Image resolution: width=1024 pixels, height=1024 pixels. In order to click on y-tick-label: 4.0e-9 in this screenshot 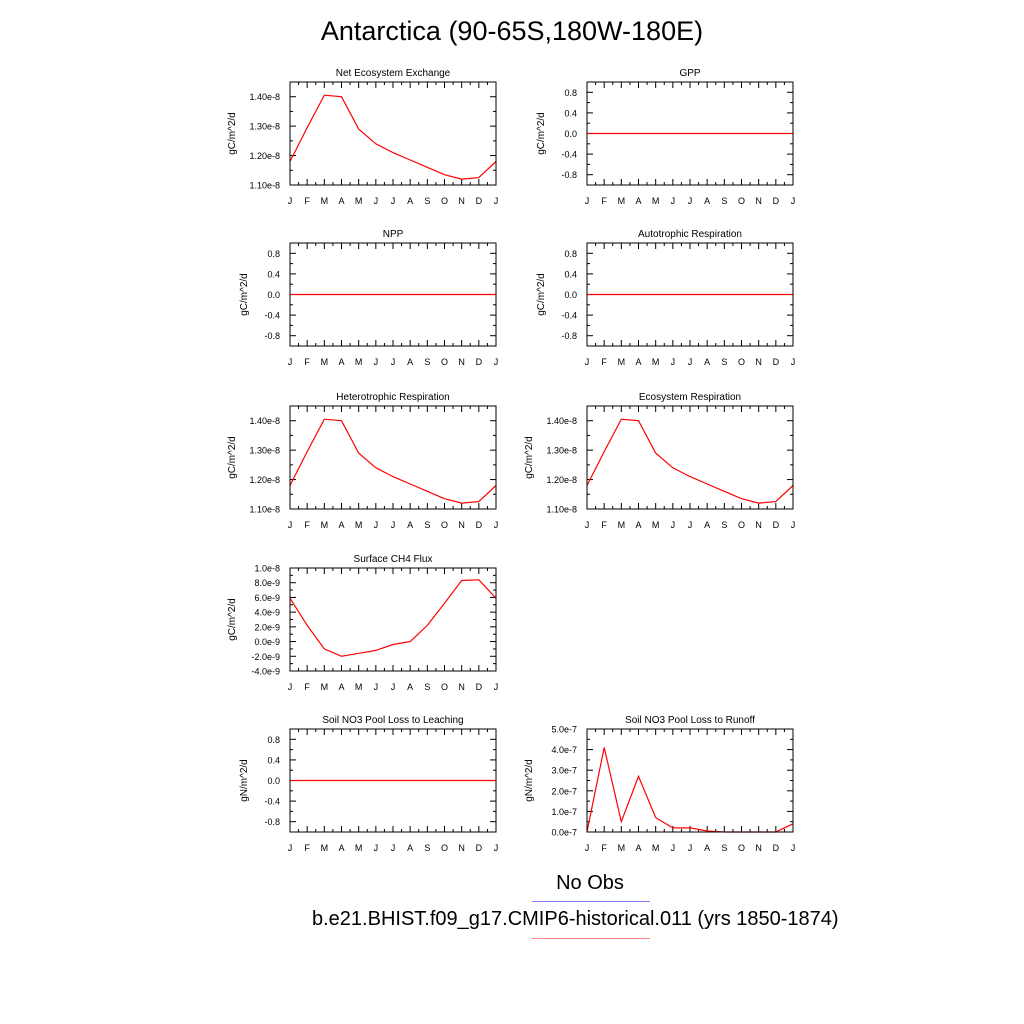, I will do `click(267, 613)`.